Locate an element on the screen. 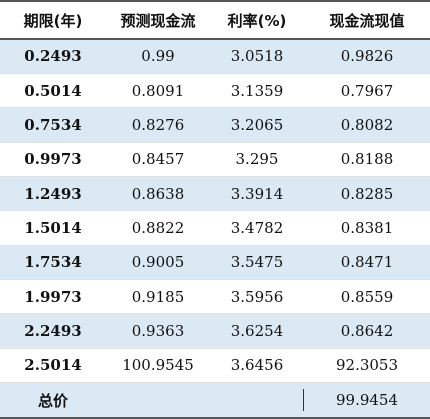 This screenshot has height=419, width=430. table-row: 0.9973 0.8457 3.295 0.8188 is located at coordinates (215, 159).